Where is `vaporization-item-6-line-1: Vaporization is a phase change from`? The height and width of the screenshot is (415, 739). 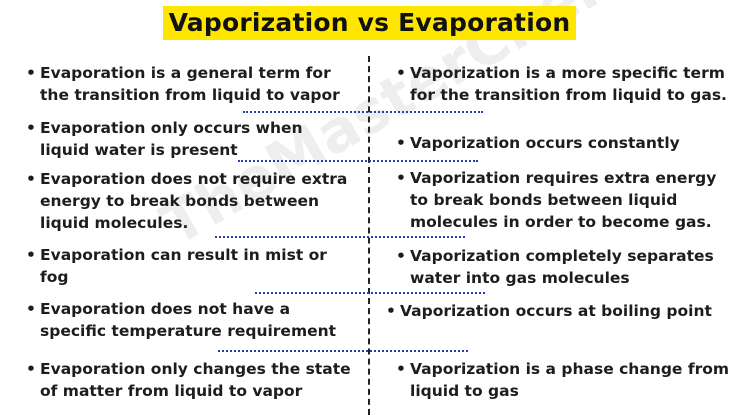 vaporization-item-6-line-1: Vaporization is a phase change from is located at coordinates (570, 369).